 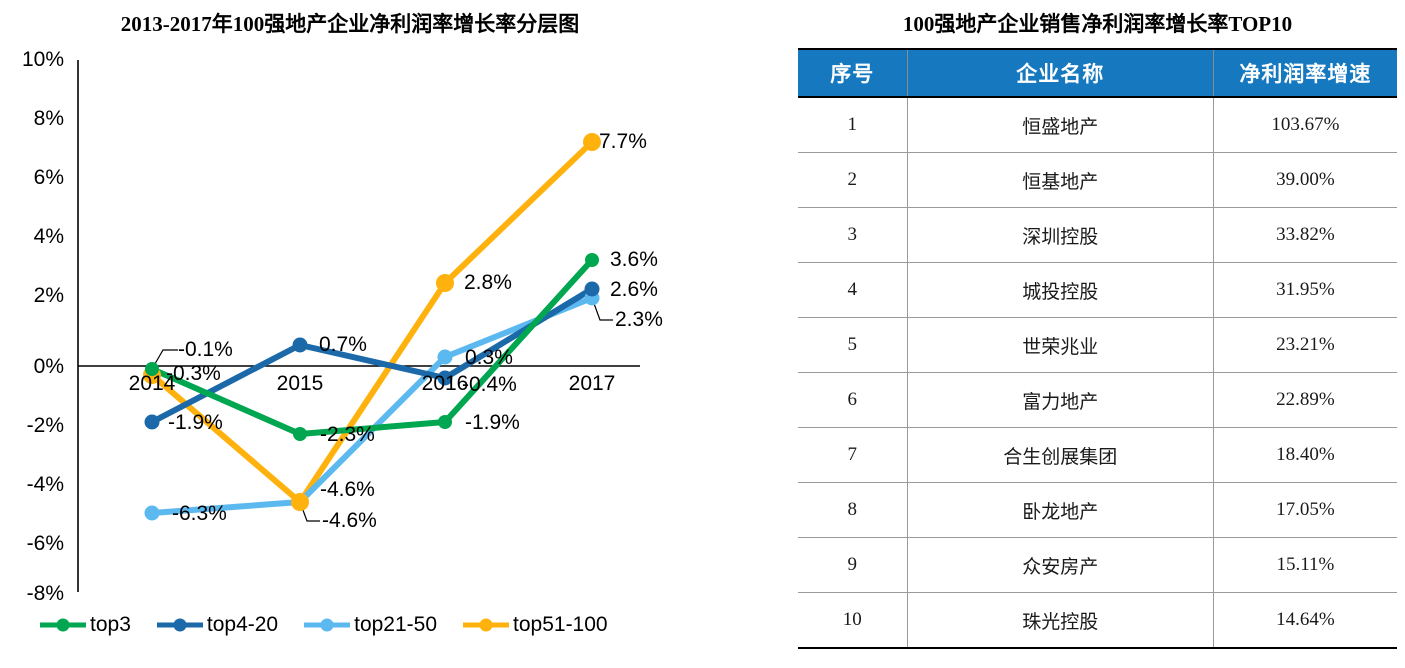 What do you see at coordinates (1060, 620) in the screenshot?
I see `cell-name: 珠光控股` at bounding box center [1060, 620].